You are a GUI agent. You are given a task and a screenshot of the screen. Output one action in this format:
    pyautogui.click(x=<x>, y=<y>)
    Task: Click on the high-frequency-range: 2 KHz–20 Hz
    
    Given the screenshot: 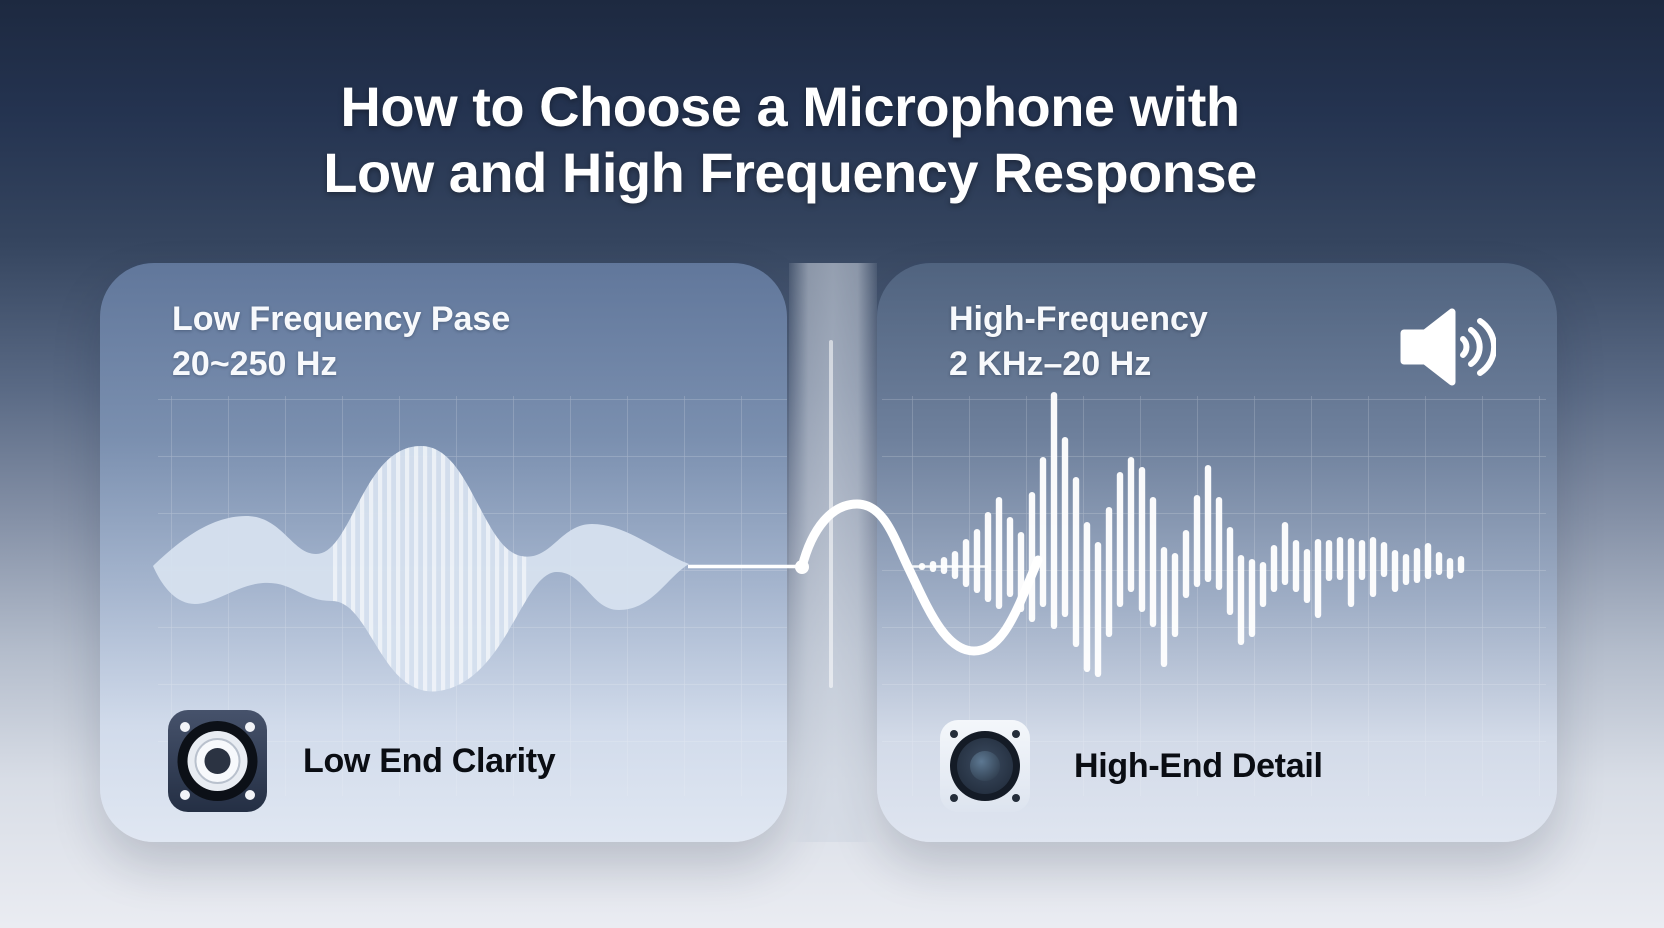 What is the action you would take?
    pyautogui.click(x=1050, y=364)
    